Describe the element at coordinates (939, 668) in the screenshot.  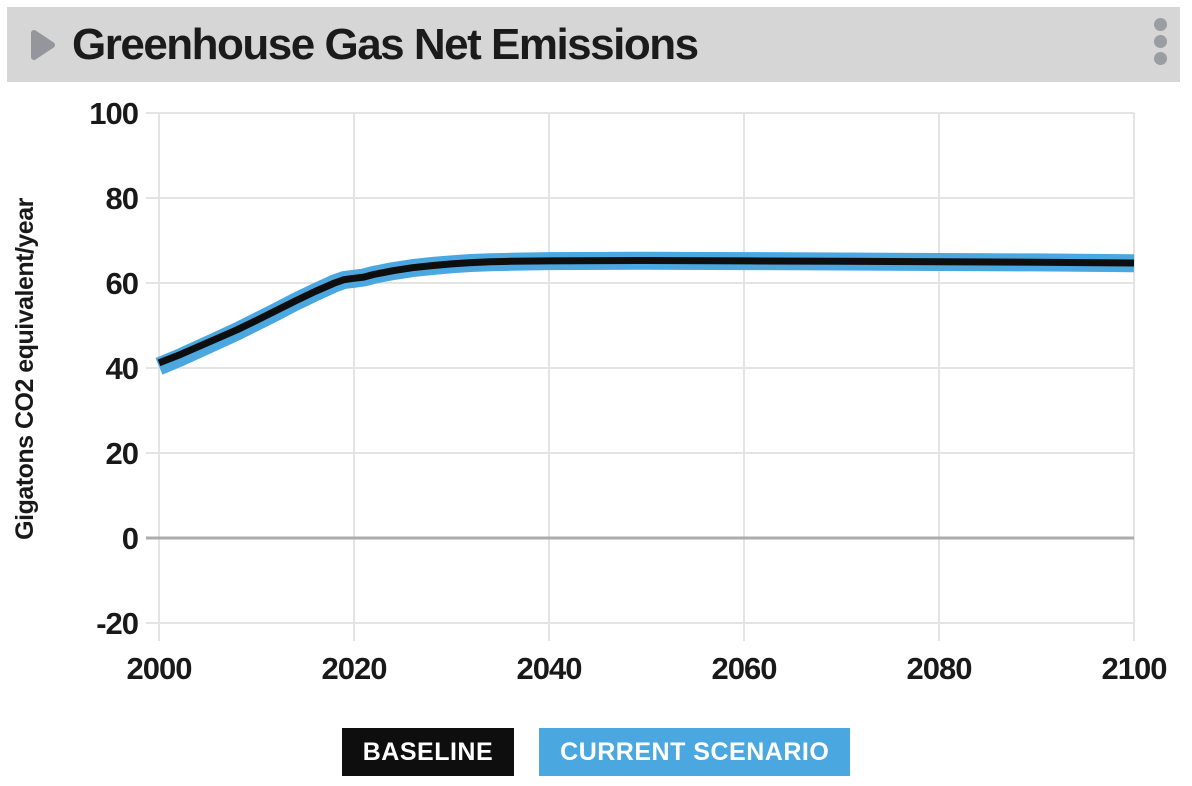
I see `x-tick-label: 2080` at that location.